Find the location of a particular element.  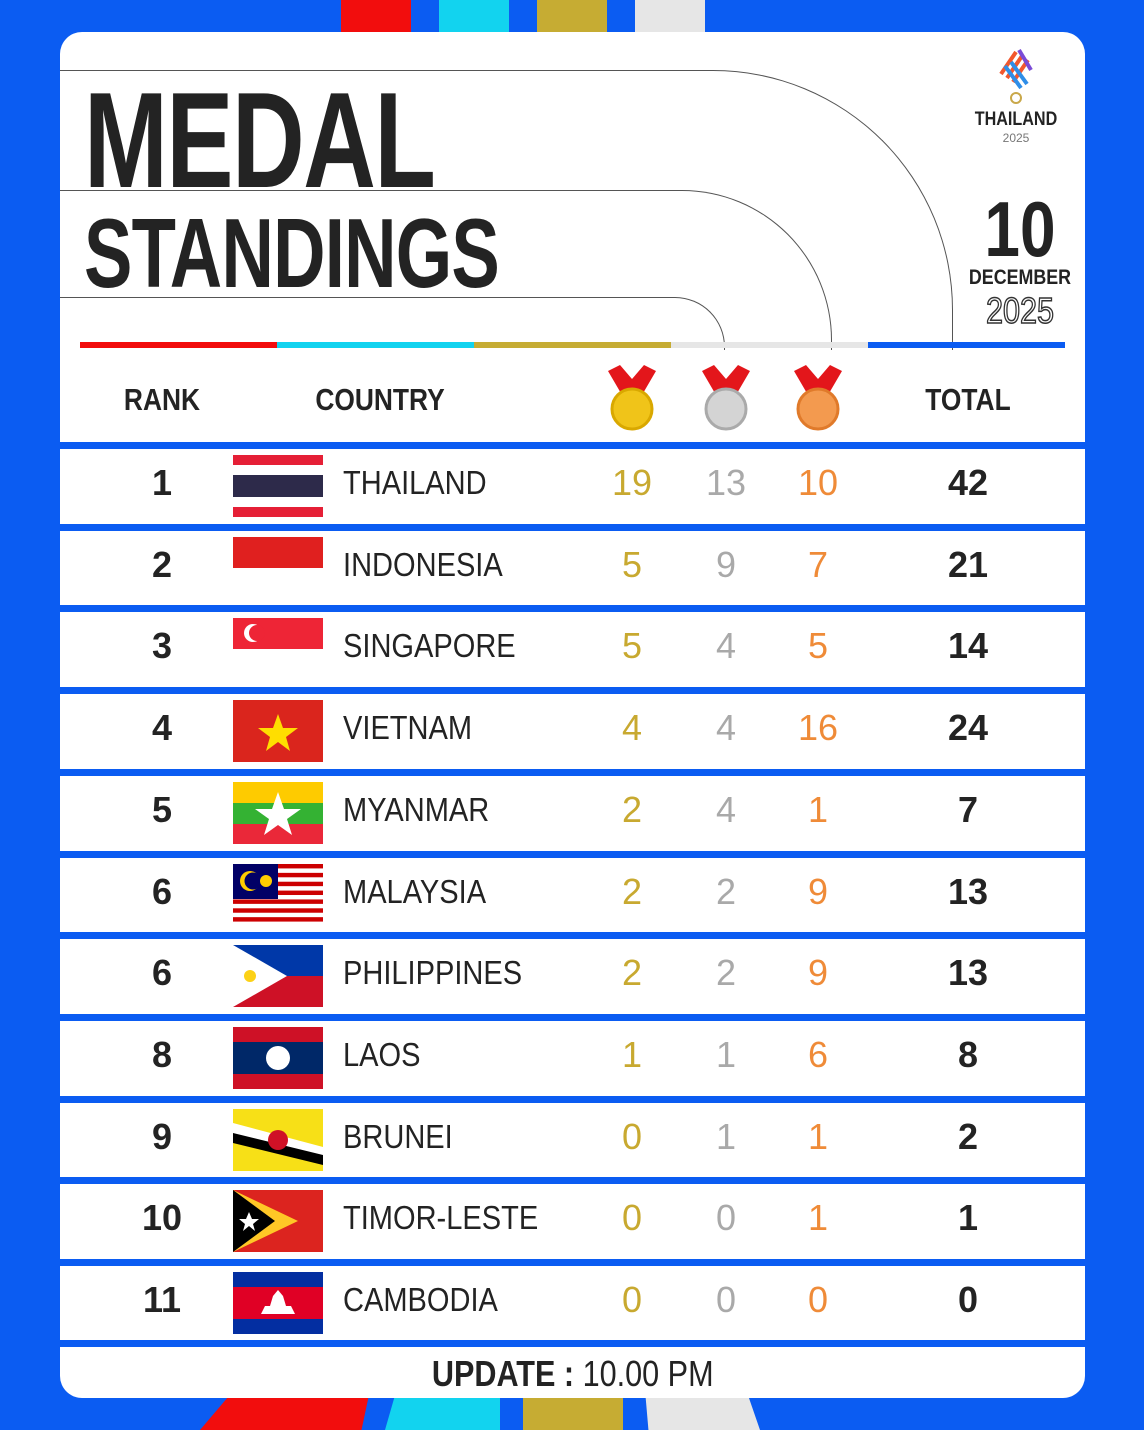

silver-medal-icon is located at coordinates (726, 398).